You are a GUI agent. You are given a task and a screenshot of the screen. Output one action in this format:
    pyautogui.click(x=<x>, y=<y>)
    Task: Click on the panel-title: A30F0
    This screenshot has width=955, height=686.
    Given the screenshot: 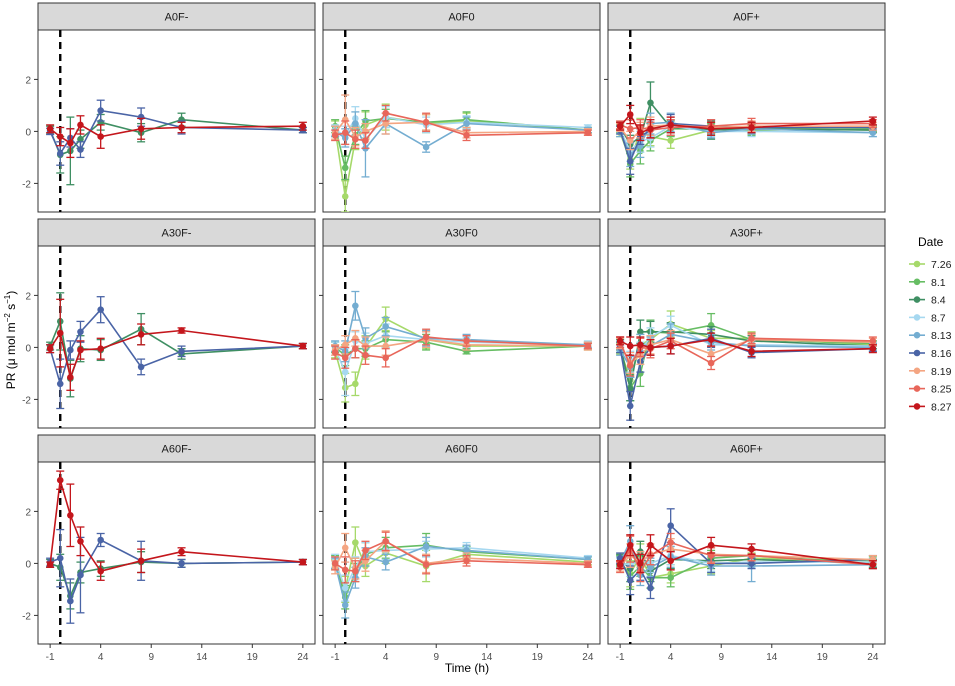 What is the action you would take?
    pyautogui.click(x=461, y=234)
    